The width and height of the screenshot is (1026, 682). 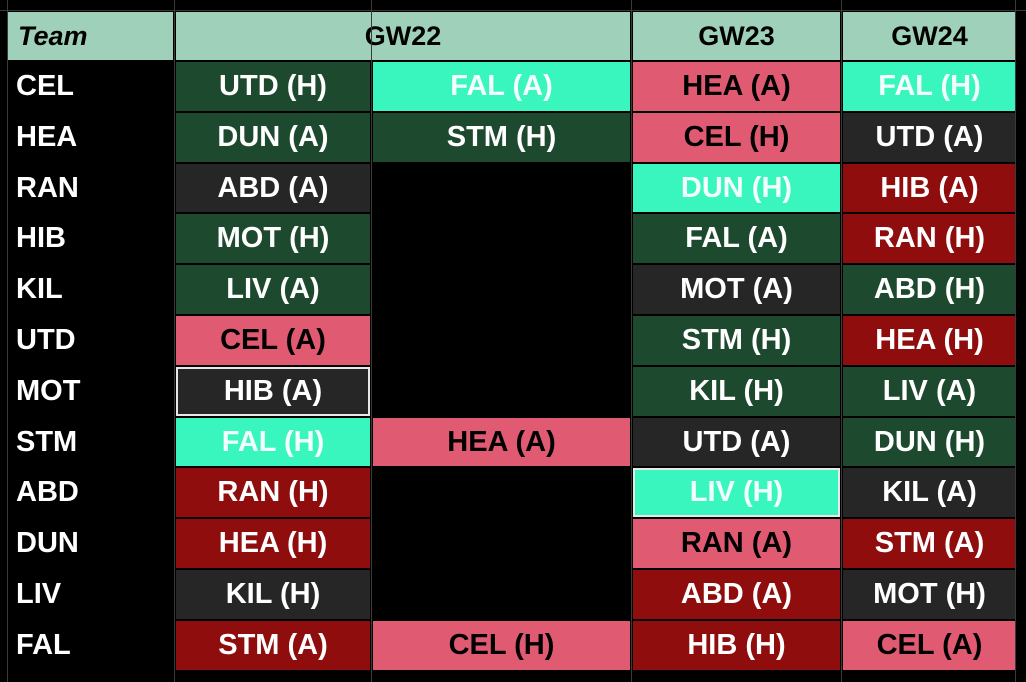 What do you see at coordinates (273, 86) in the screenshot?
I see `fixture-cell: UTD (H)` at bounding box center [273, 86].